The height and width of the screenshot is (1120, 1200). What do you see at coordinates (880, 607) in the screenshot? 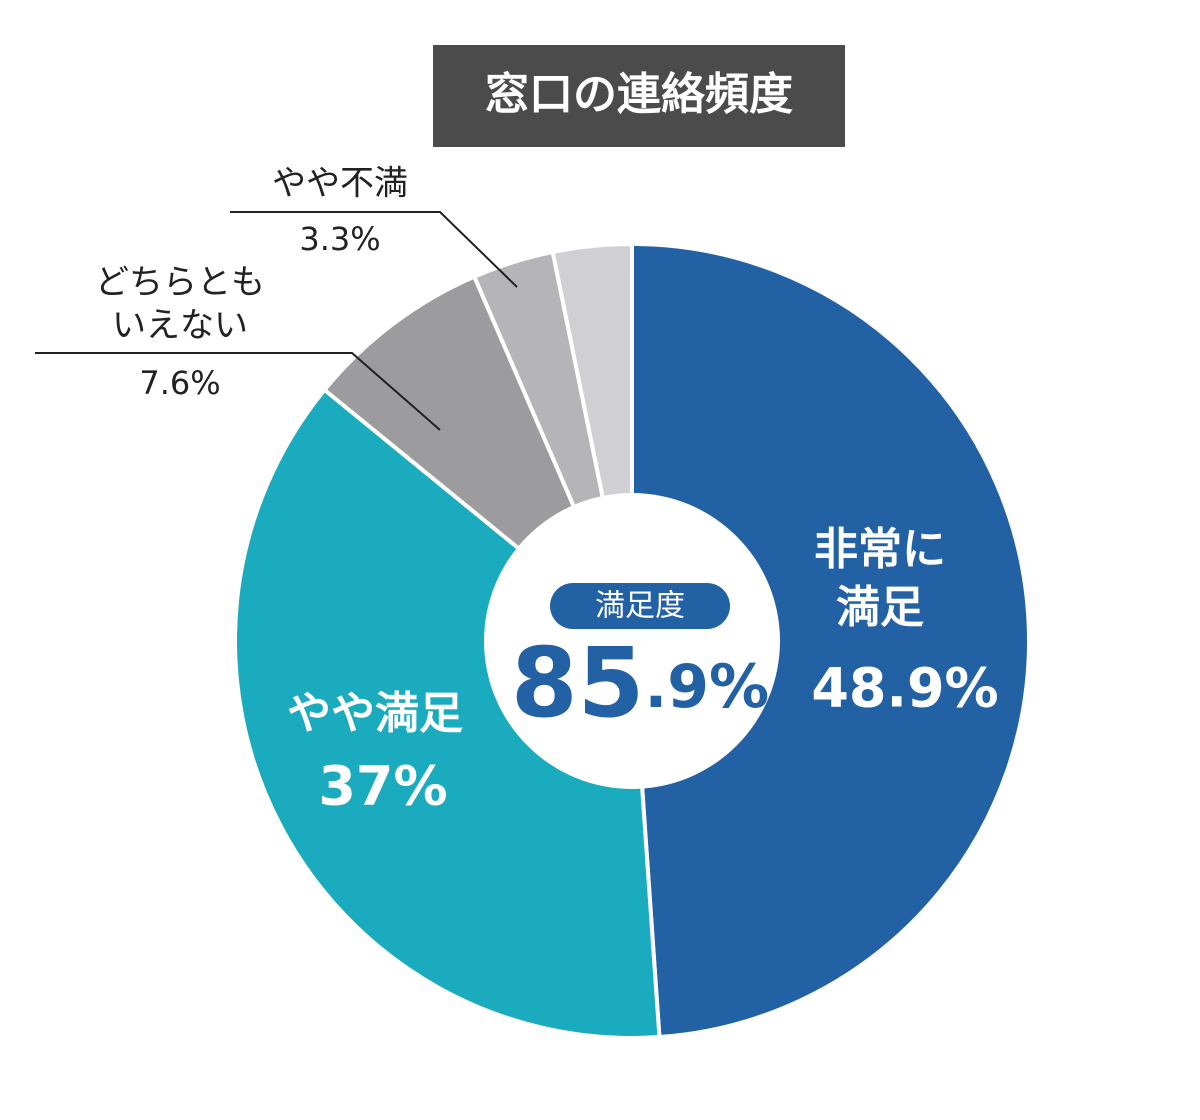
I see `slice-label: 満足` at bounding box center [880, 607].